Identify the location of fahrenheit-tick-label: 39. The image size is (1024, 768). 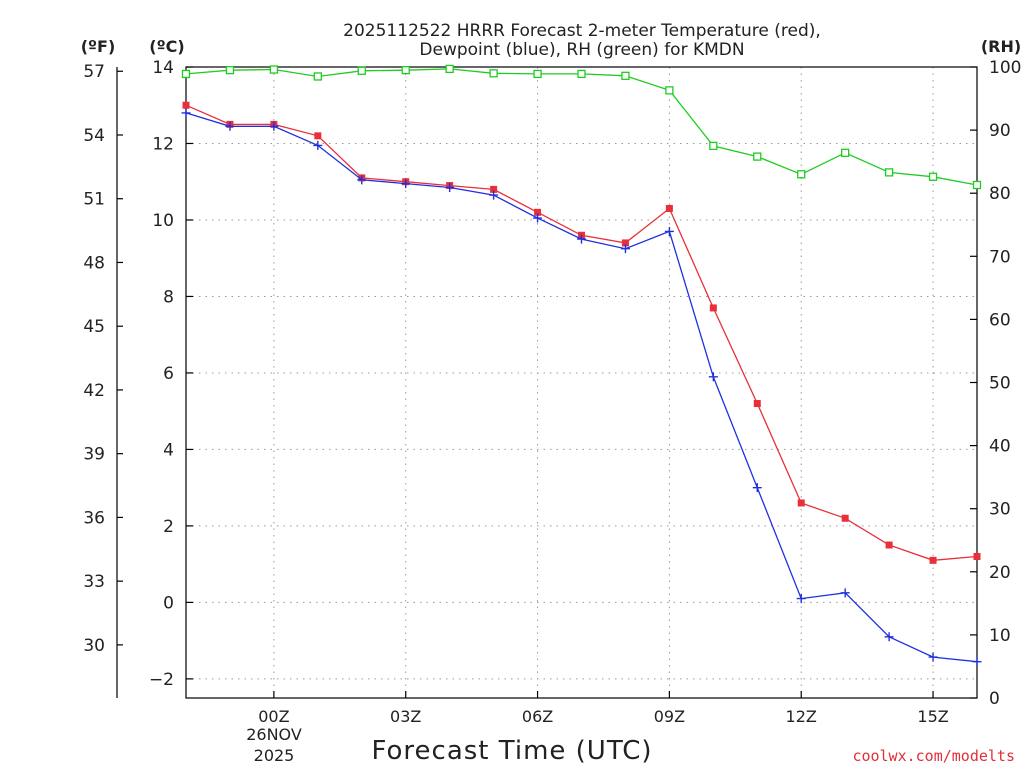
(94, 455).